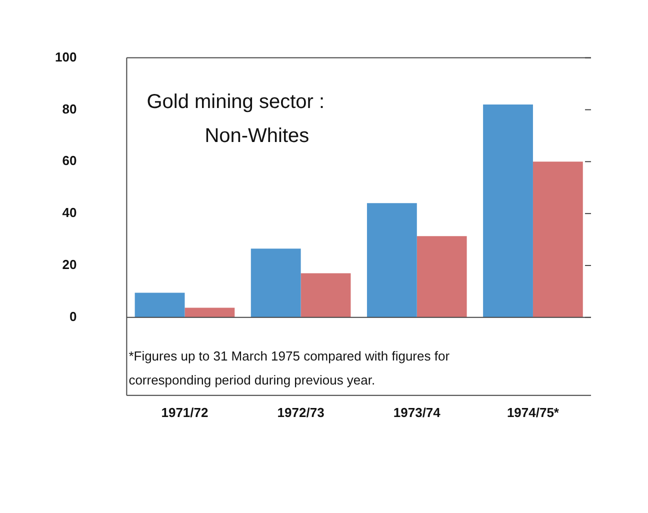  What do you see at coordinates (300, 412) in the screenshot?
I see `x-tick-label: 1972/73` at bounding box center [300, 412].